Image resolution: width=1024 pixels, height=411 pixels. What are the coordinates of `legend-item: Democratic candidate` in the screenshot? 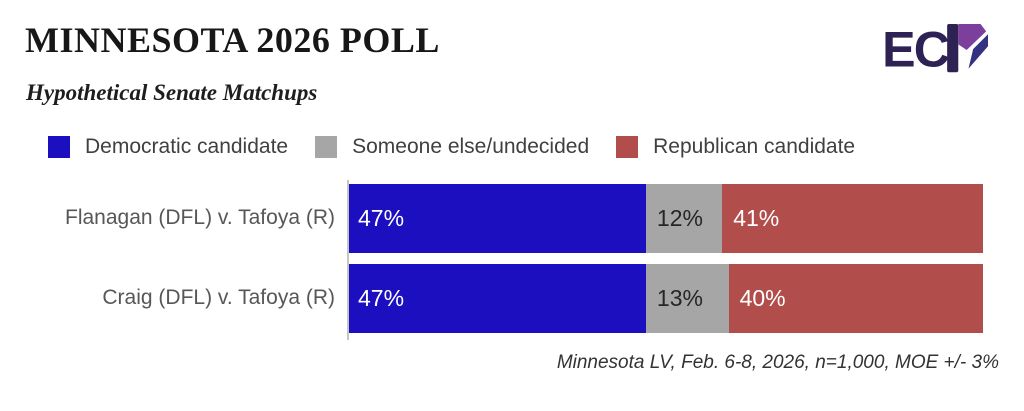 It's located at (168, 147).